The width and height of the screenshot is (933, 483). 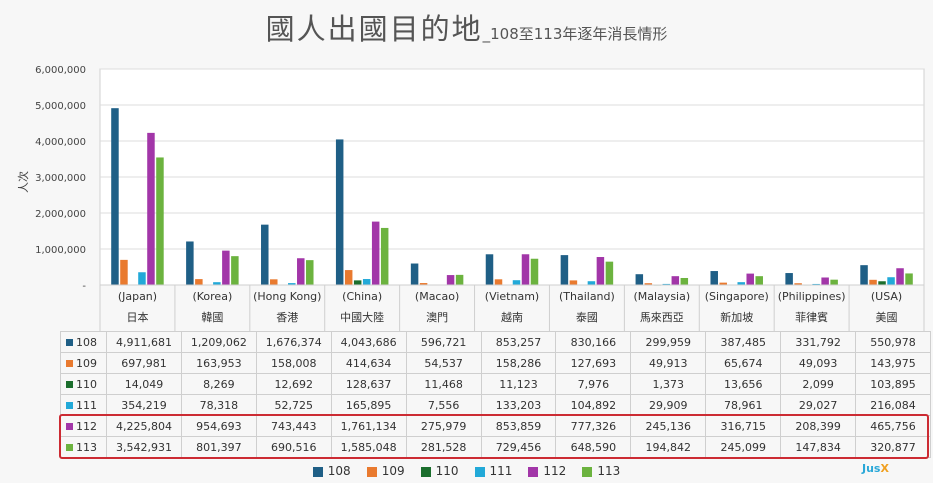 I want to click on table-cell: 4,911,681, so click(x=144, y=342).